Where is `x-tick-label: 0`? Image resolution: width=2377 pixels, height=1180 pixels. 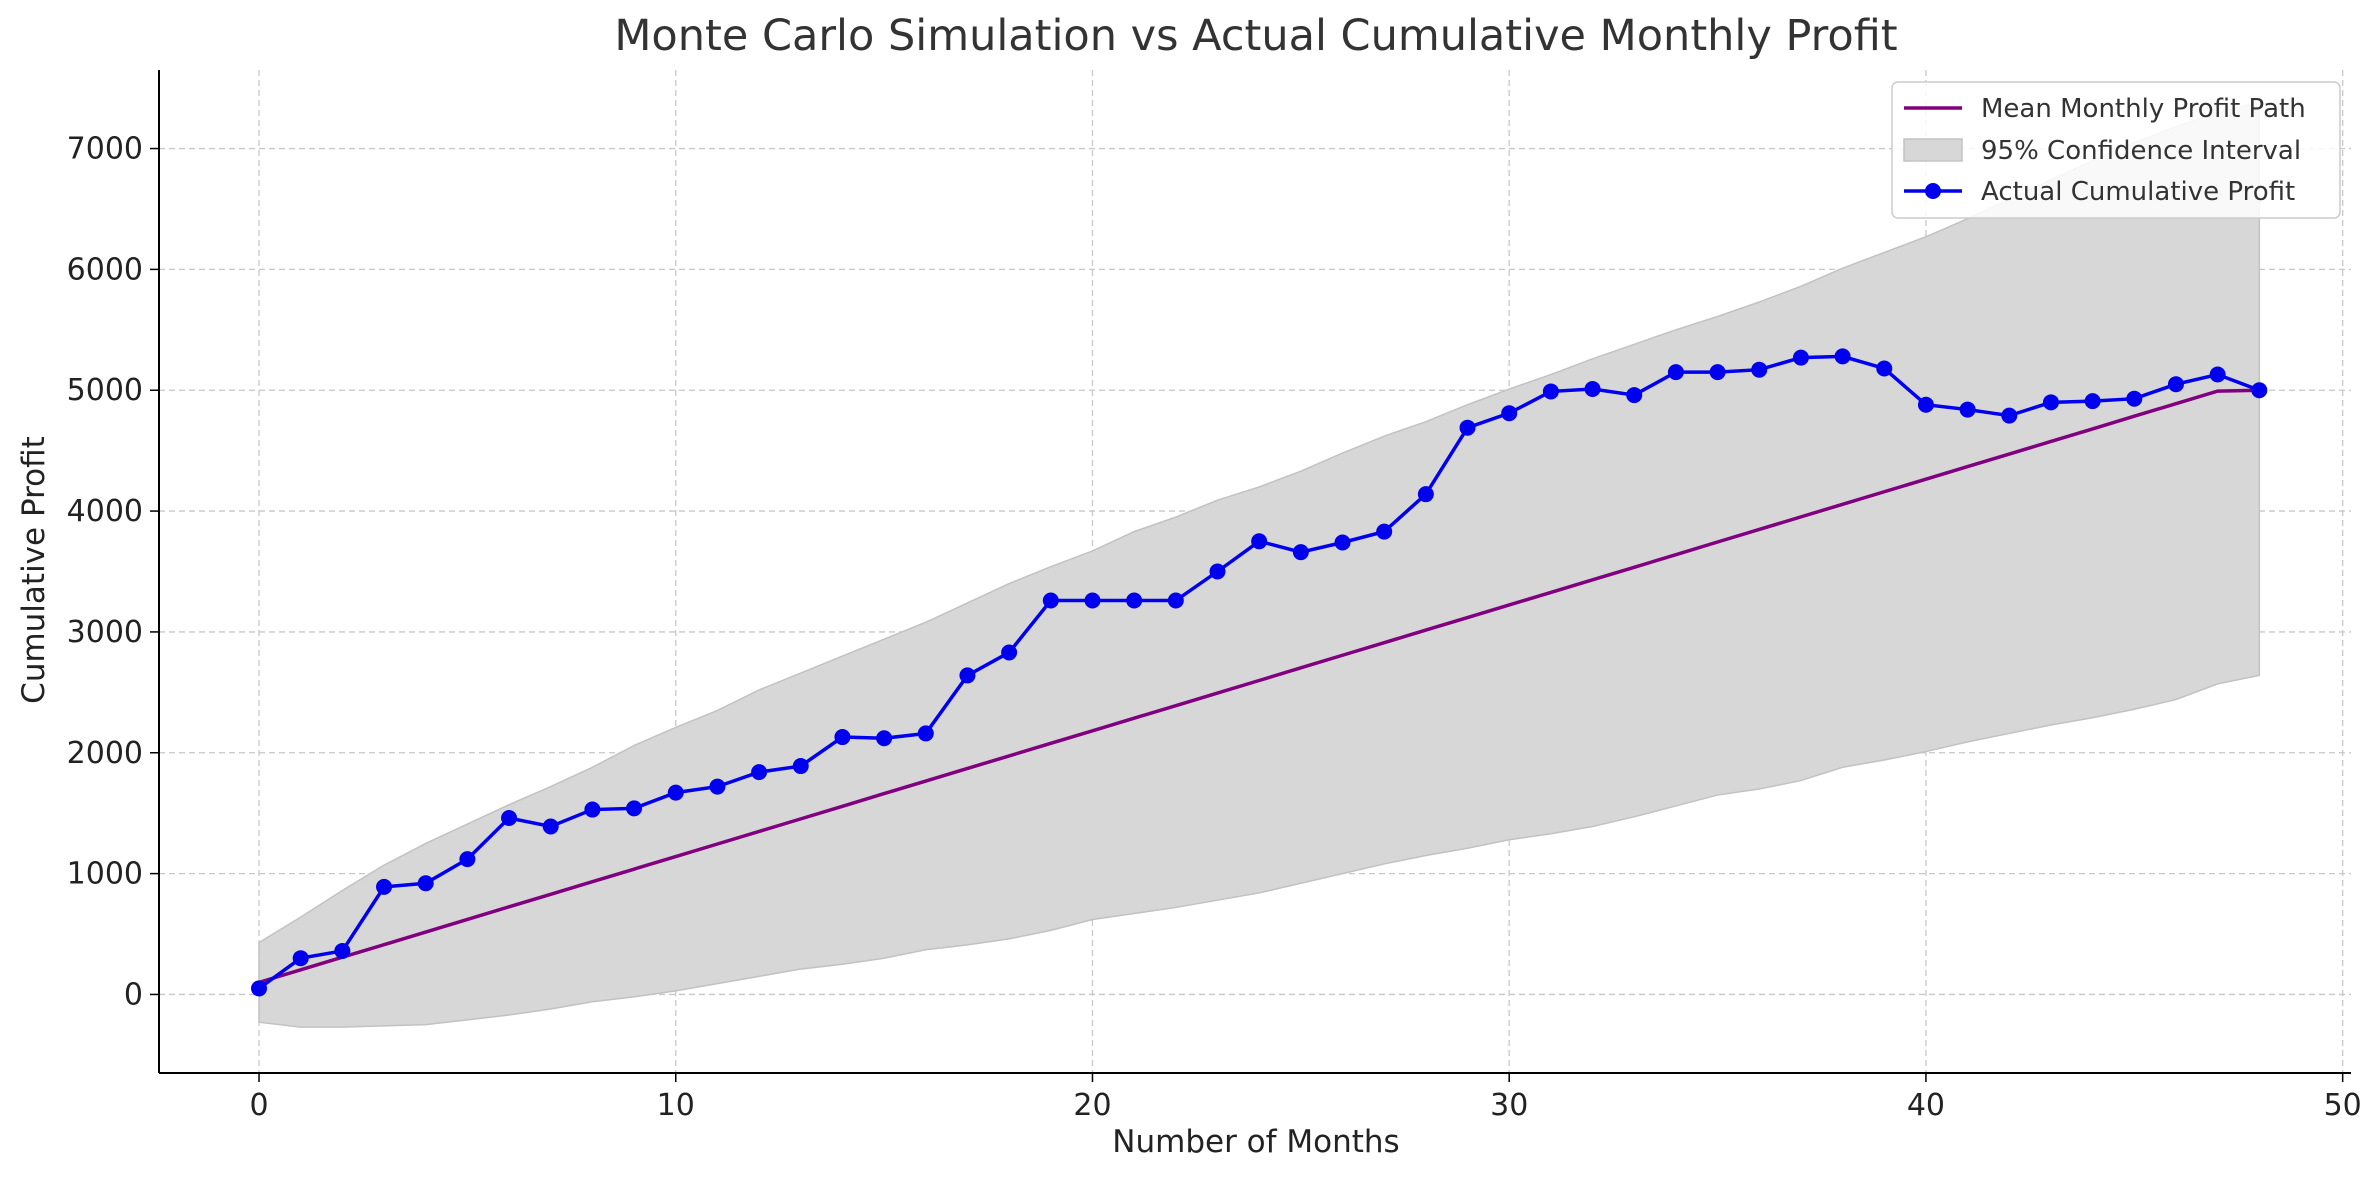
x-tick-label: 0 is located at coordinates (258, 1105).